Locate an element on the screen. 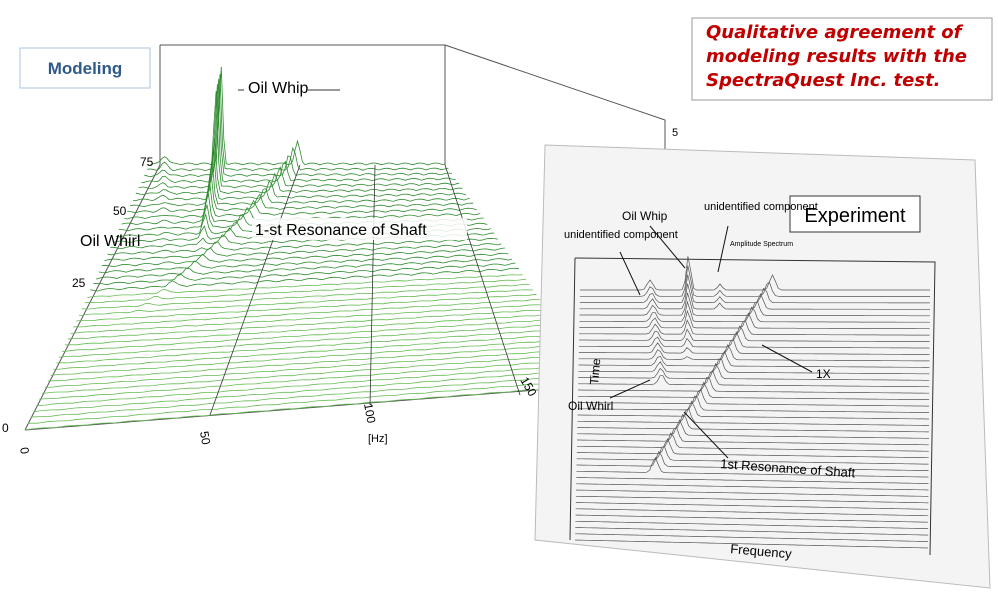 The height and width of the screenshot is (593, 998). caption-box is located at coordinates (842, 59).